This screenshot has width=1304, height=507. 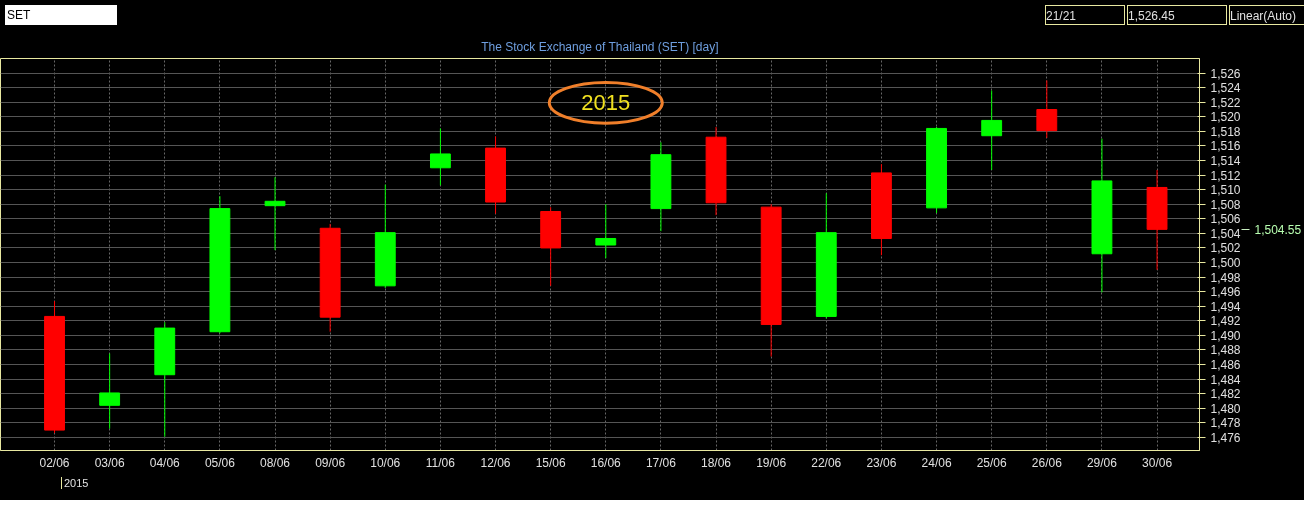 I want to click on text: 1,526.45, so click(x=1177, y=15).